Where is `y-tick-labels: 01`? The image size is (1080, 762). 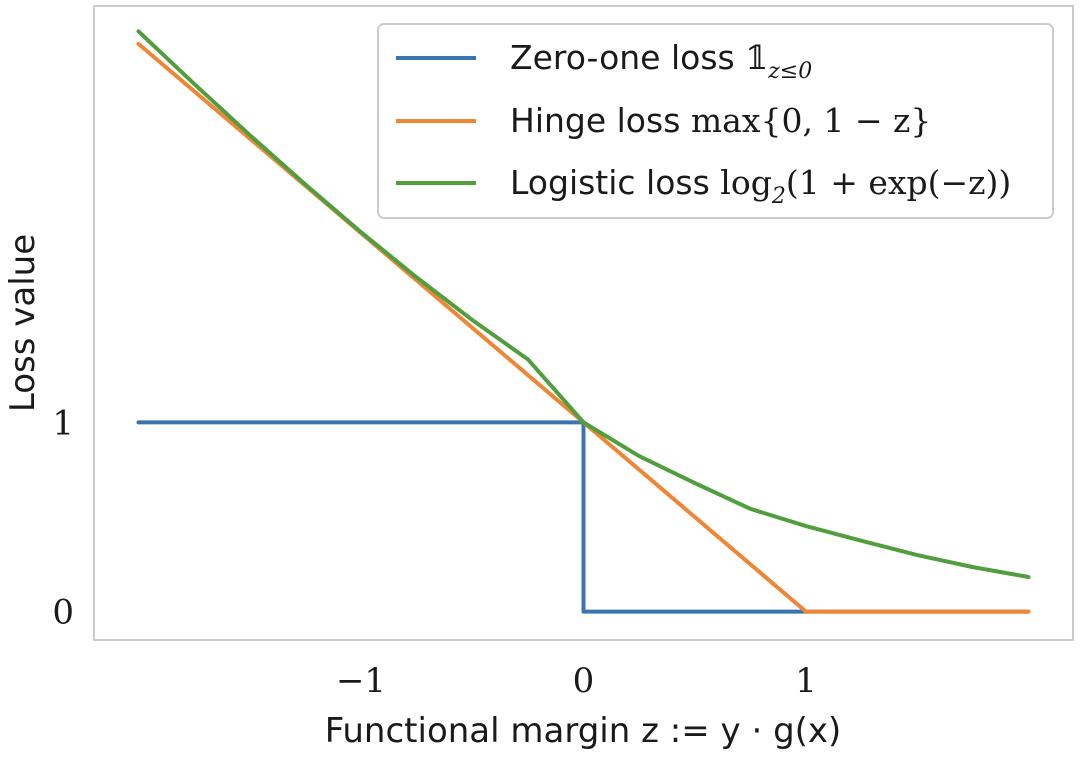
y-tick-labels: 01 is located at coordinates (63, 517).